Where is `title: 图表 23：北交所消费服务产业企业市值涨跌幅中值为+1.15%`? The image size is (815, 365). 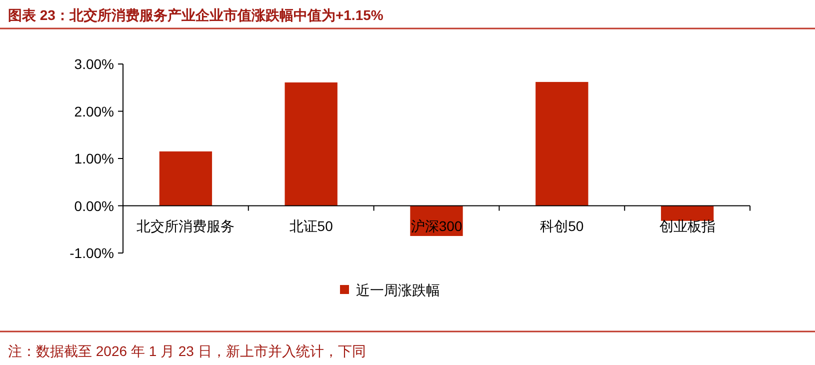 title: 图表 23：北交所消费服务产业企业市值涨跌幅中值为+1.15% is located at coordinates (196, 15).